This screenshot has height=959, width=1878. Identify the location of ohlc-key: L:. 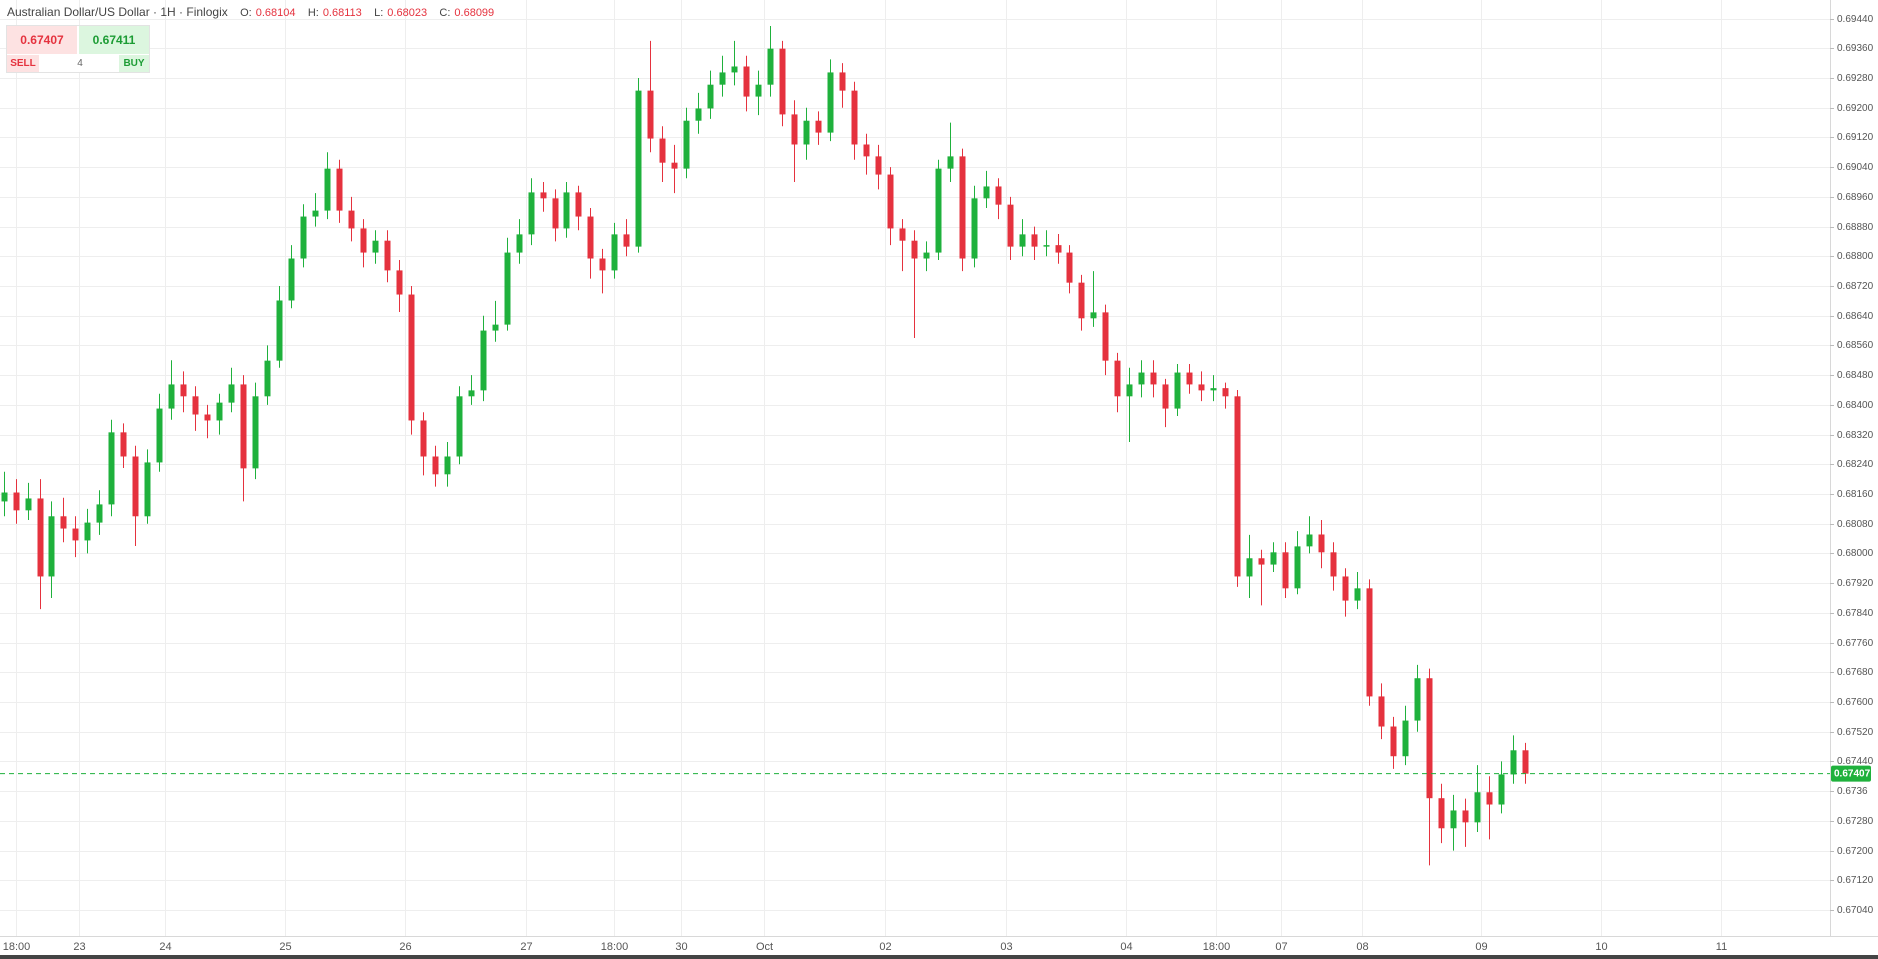
(379, 13).